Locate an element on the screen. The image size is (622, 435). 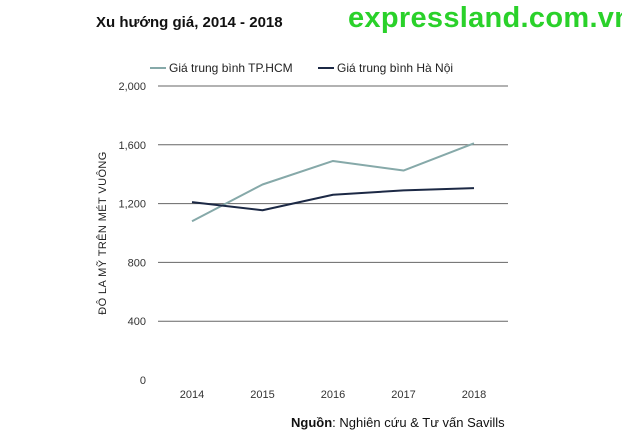
y-tick-label: 1,600 is located at coordinates (132, 146).